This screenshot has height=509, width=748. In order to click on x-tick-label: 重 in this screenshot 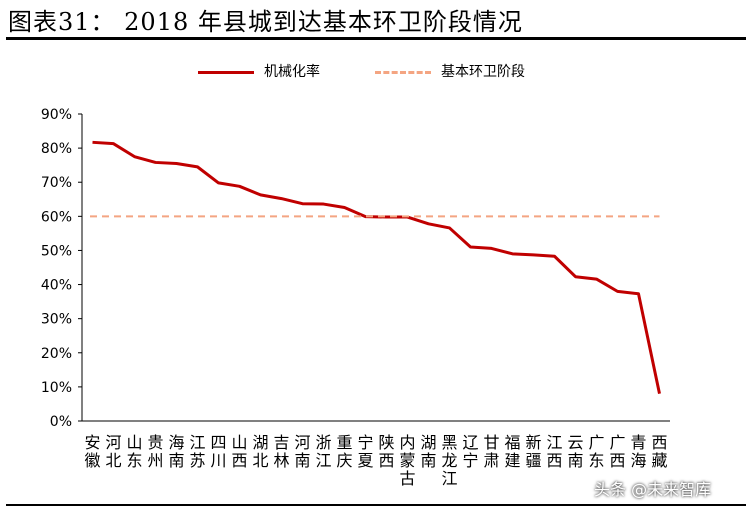, I will do `click(344, 442)`.